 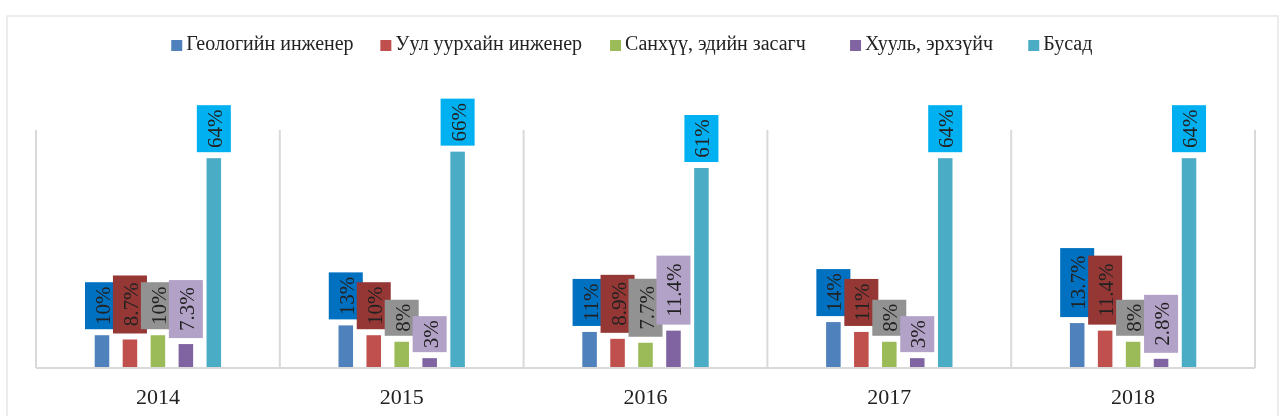 What do you see at coordinates (702, 138) in the screenshot?
I see `data-label: 61%` at bounding box center [702, 138].